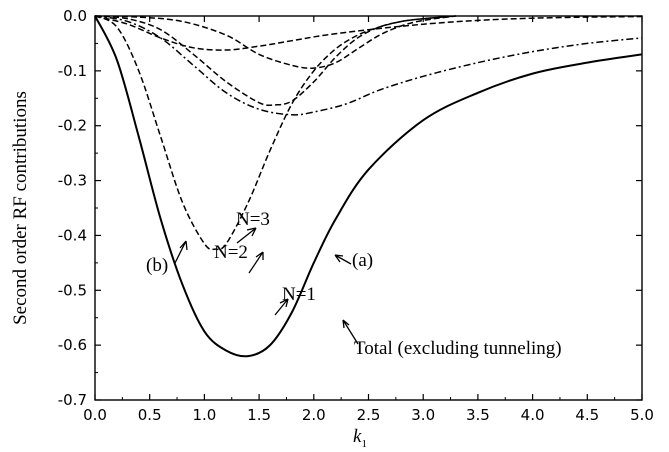  What do you see at coordinates (150, 415) in the screenshot?
I see `x-tick-label: 0.5` at bounding box center [150, 415].